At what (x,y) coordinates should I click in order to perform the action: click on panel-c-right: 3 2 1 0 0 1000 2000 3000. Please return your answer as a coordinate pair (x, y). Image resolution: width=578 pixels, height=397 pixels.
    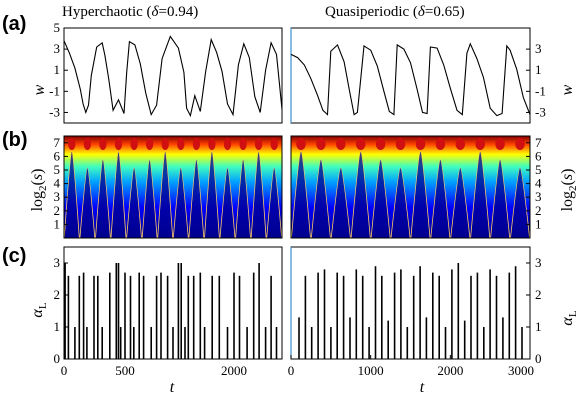
    Looking at the image, I should click on (415, 312).